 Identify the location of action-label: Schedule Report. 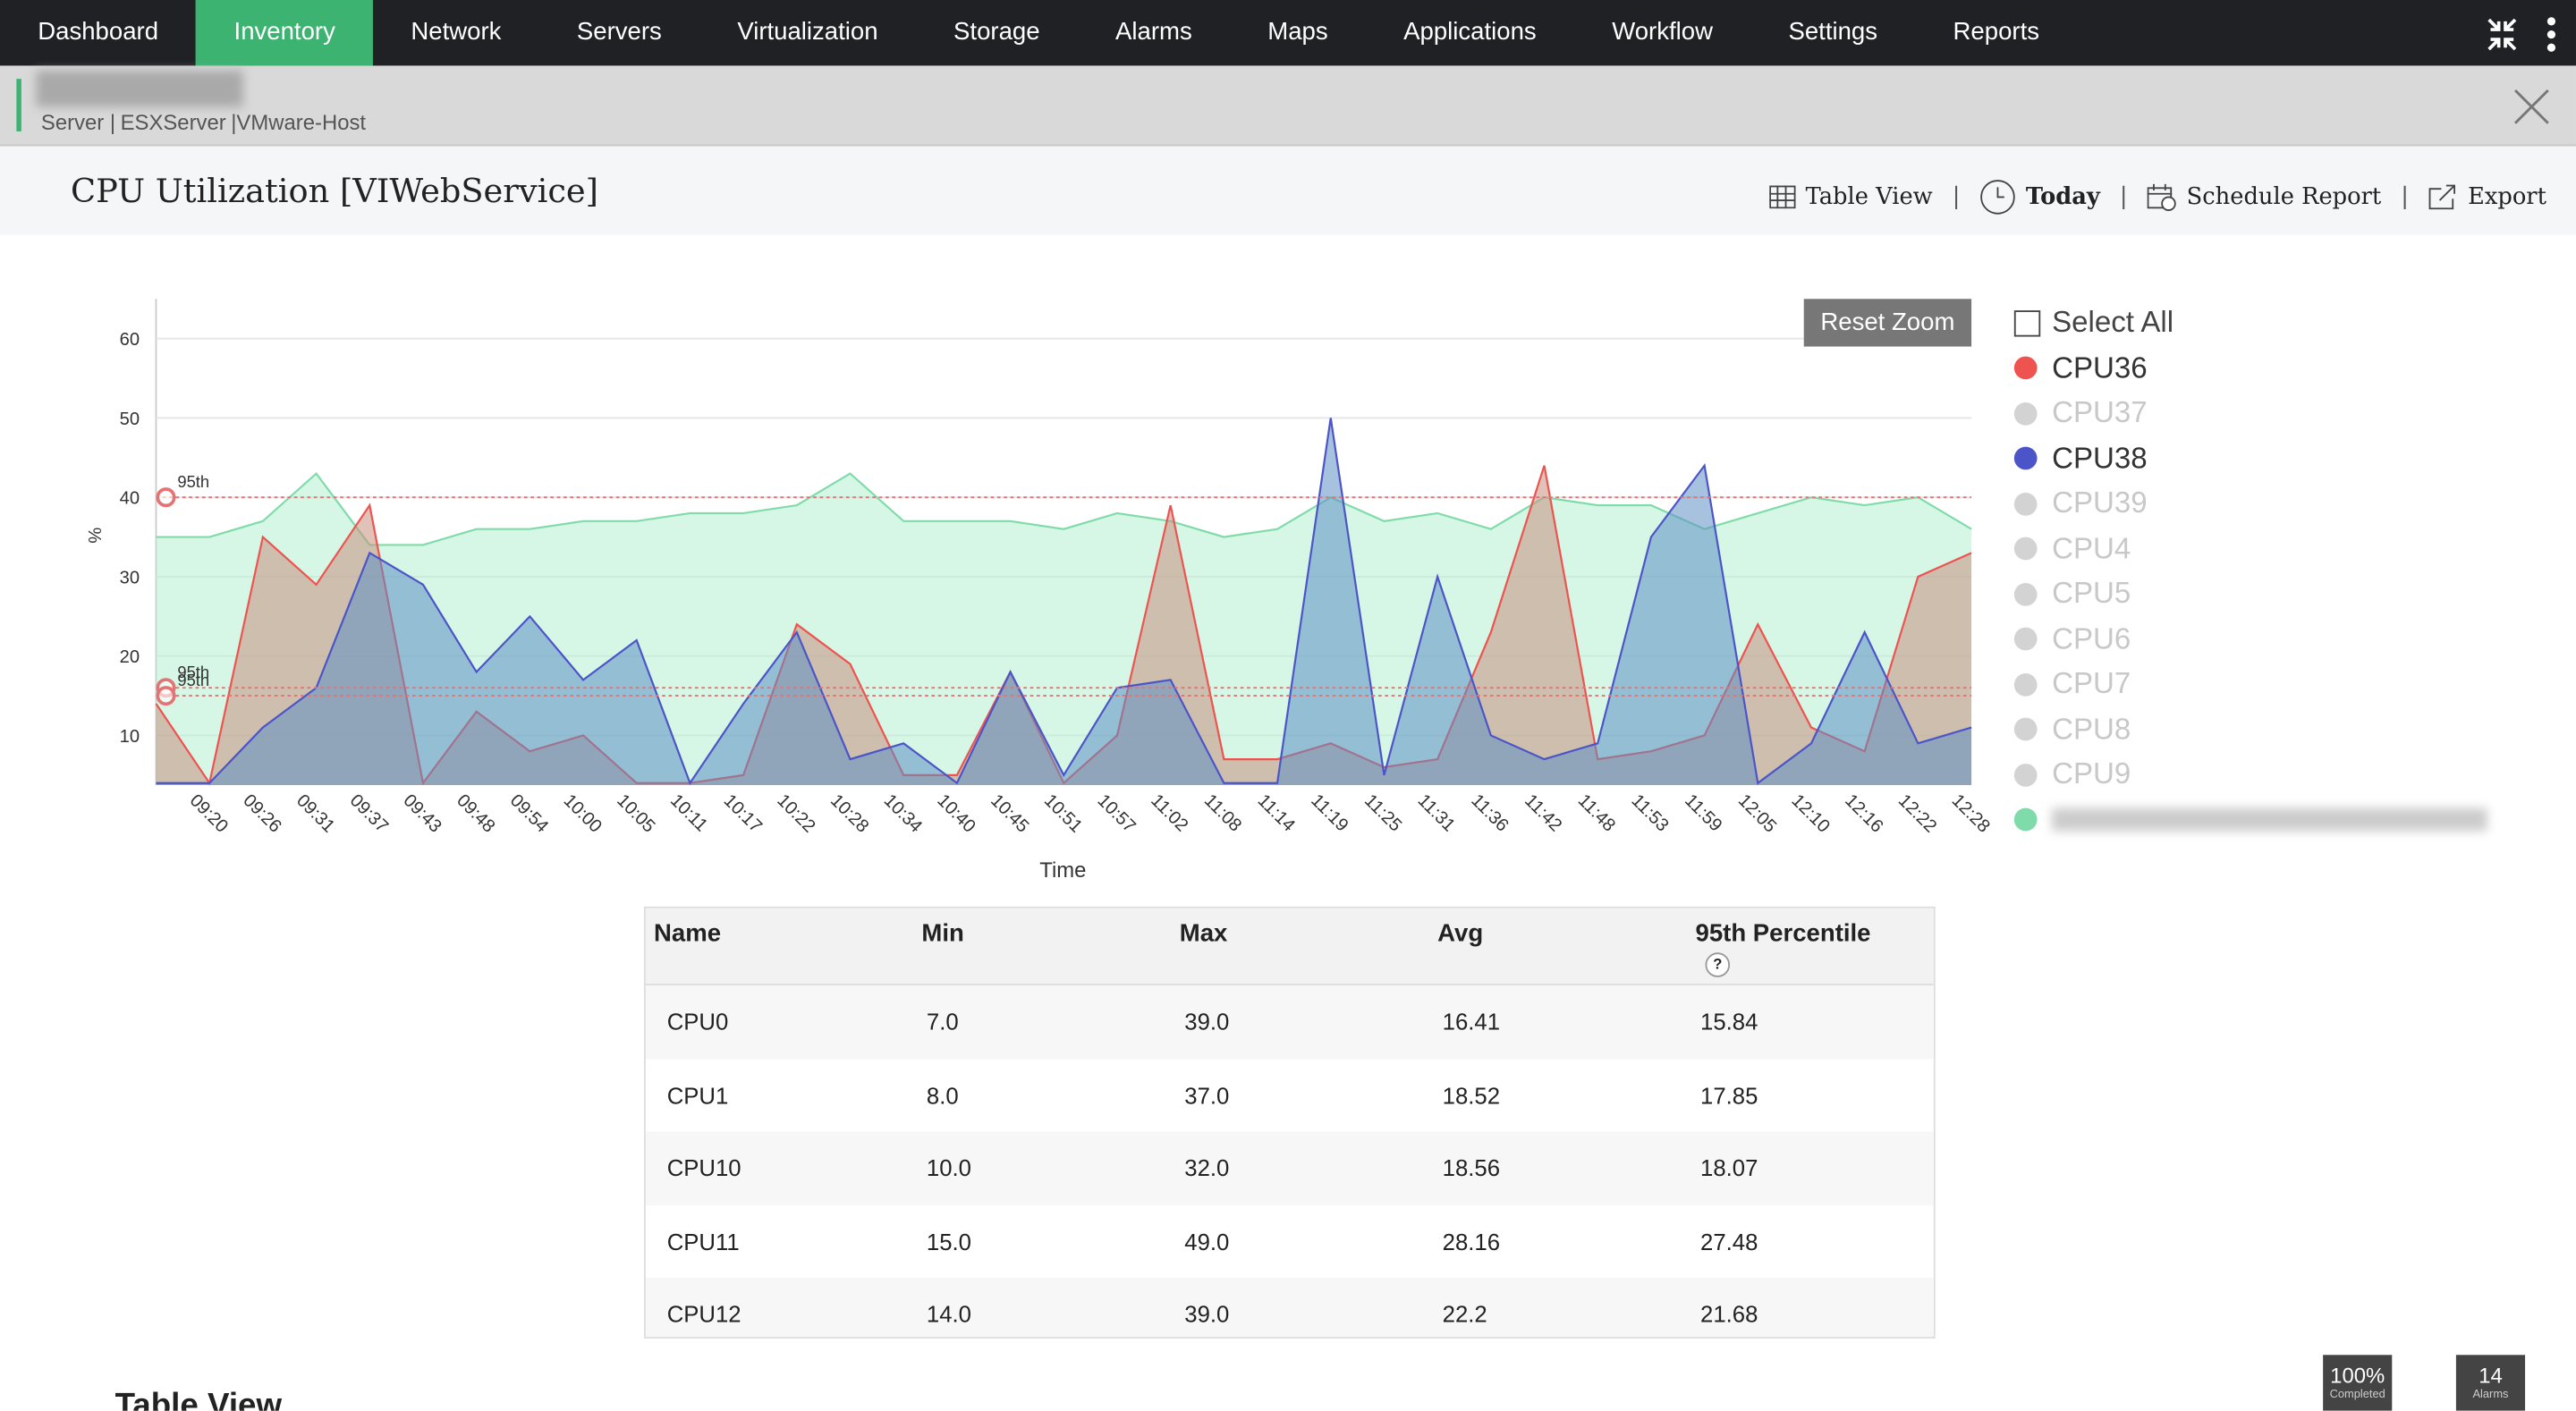
(2284, 197).